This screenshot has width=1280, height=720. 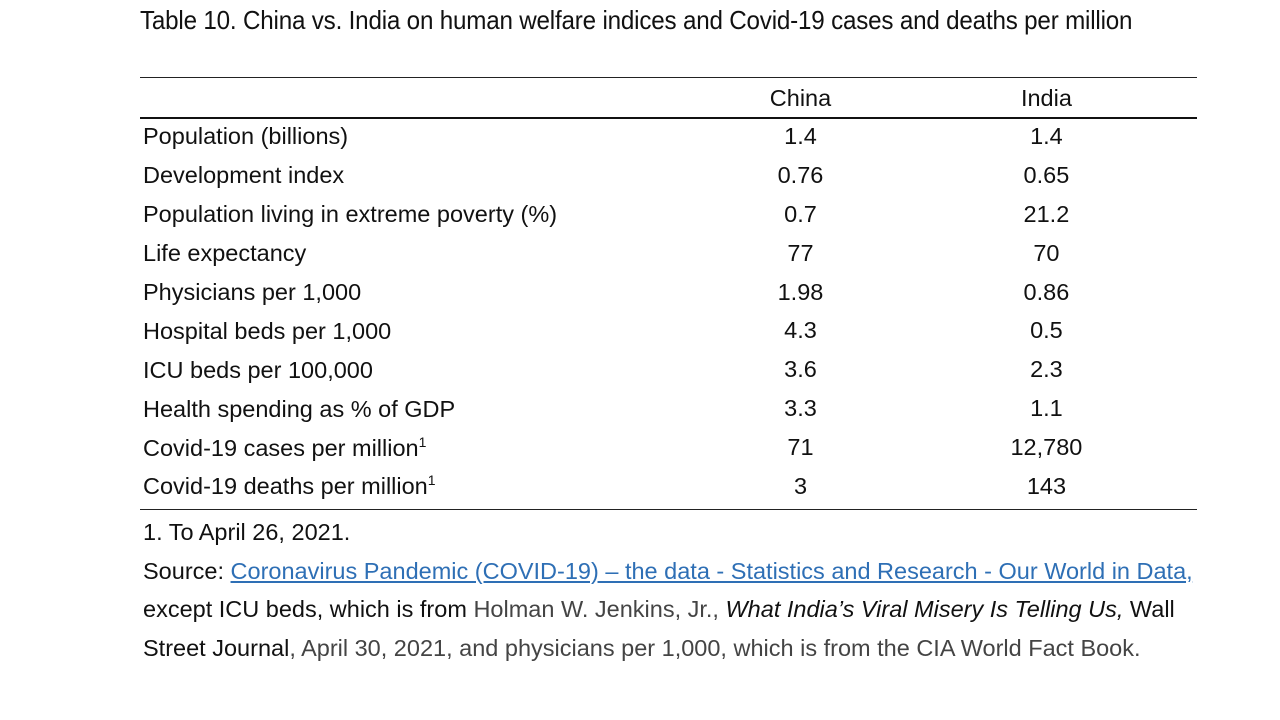 I want to click on india-value: 21.2, so click(x=1046, y=213).